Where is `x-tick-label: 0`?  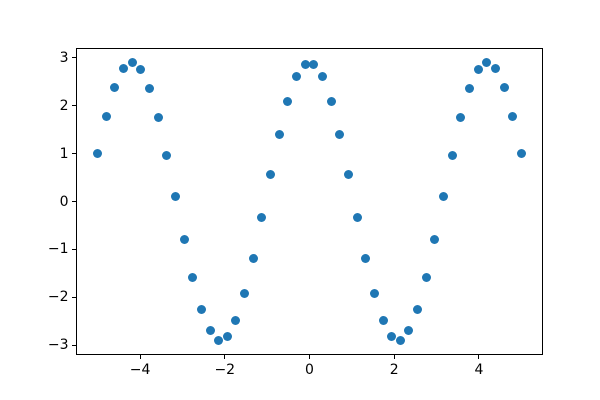
x-tick-label: 0 is located at coordinates (309, 369).